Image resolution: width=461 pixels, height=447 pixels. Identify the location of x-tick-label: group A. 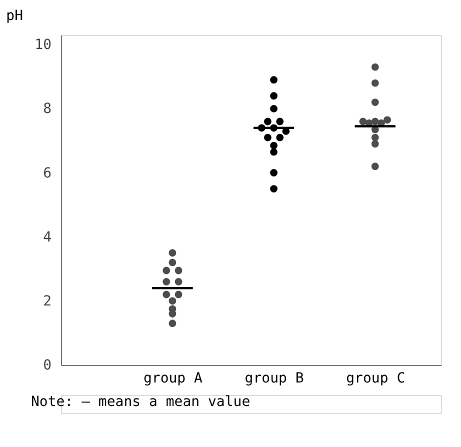
(173, 378).